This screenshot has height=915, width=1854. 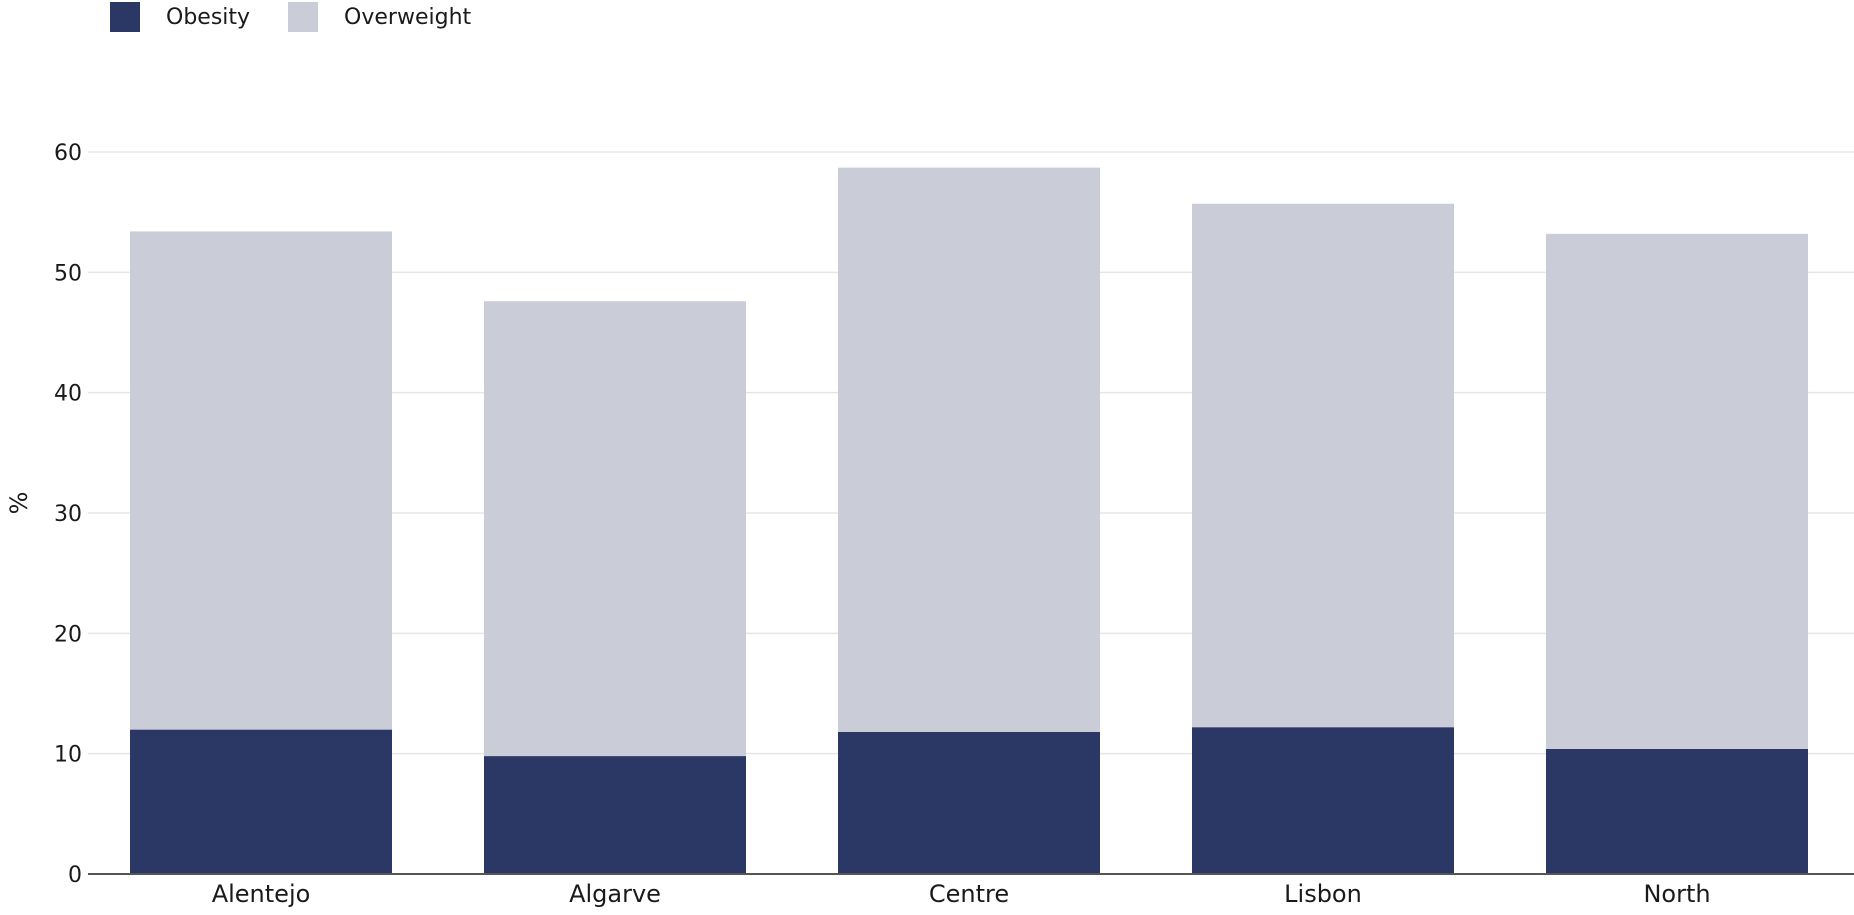 What do you see at coordinates (68, 514) in the screenshot?
I see `y-tick-label-30: 30` at bounding box center [68, 514].